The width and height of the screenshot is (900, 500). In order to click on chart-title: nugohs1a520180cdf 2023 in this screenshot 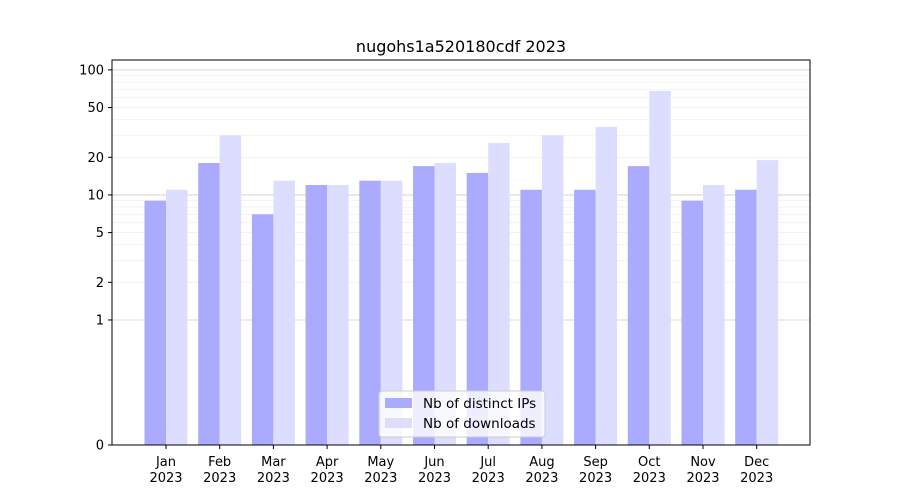, I will do `click(461, 46)`.